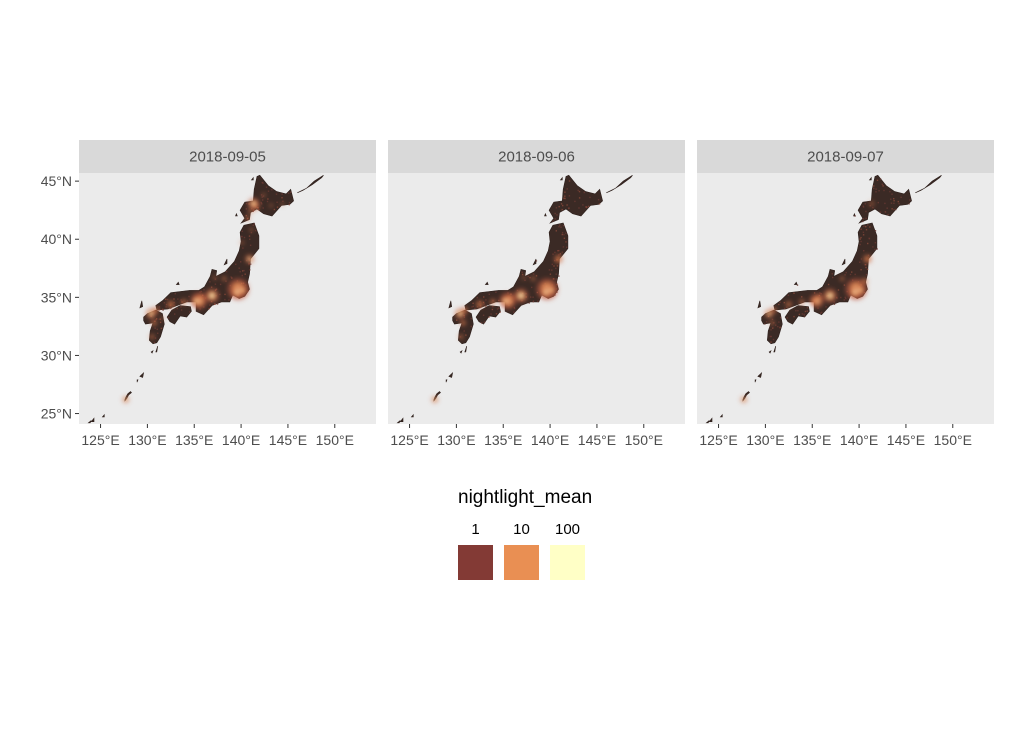  I want to click on facet-strip-label: 2018-09-05, so click(227, 157).